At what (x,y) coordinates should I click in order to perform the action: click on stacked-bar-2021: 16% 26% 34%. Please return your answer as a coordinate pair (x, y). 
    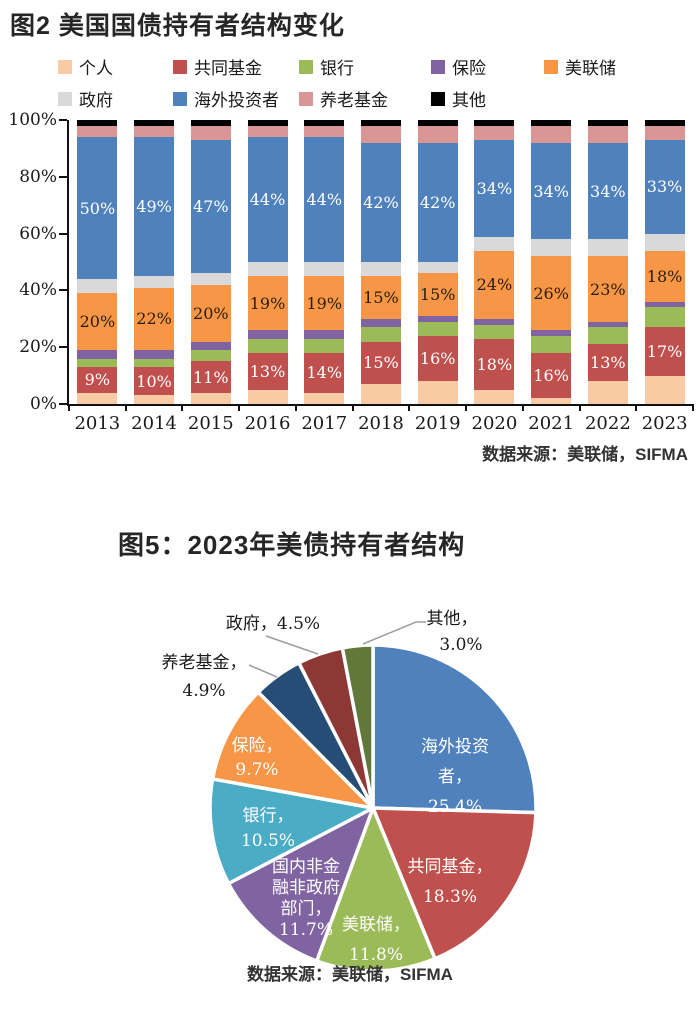
    Looking at the image, I should click on (551, 262).